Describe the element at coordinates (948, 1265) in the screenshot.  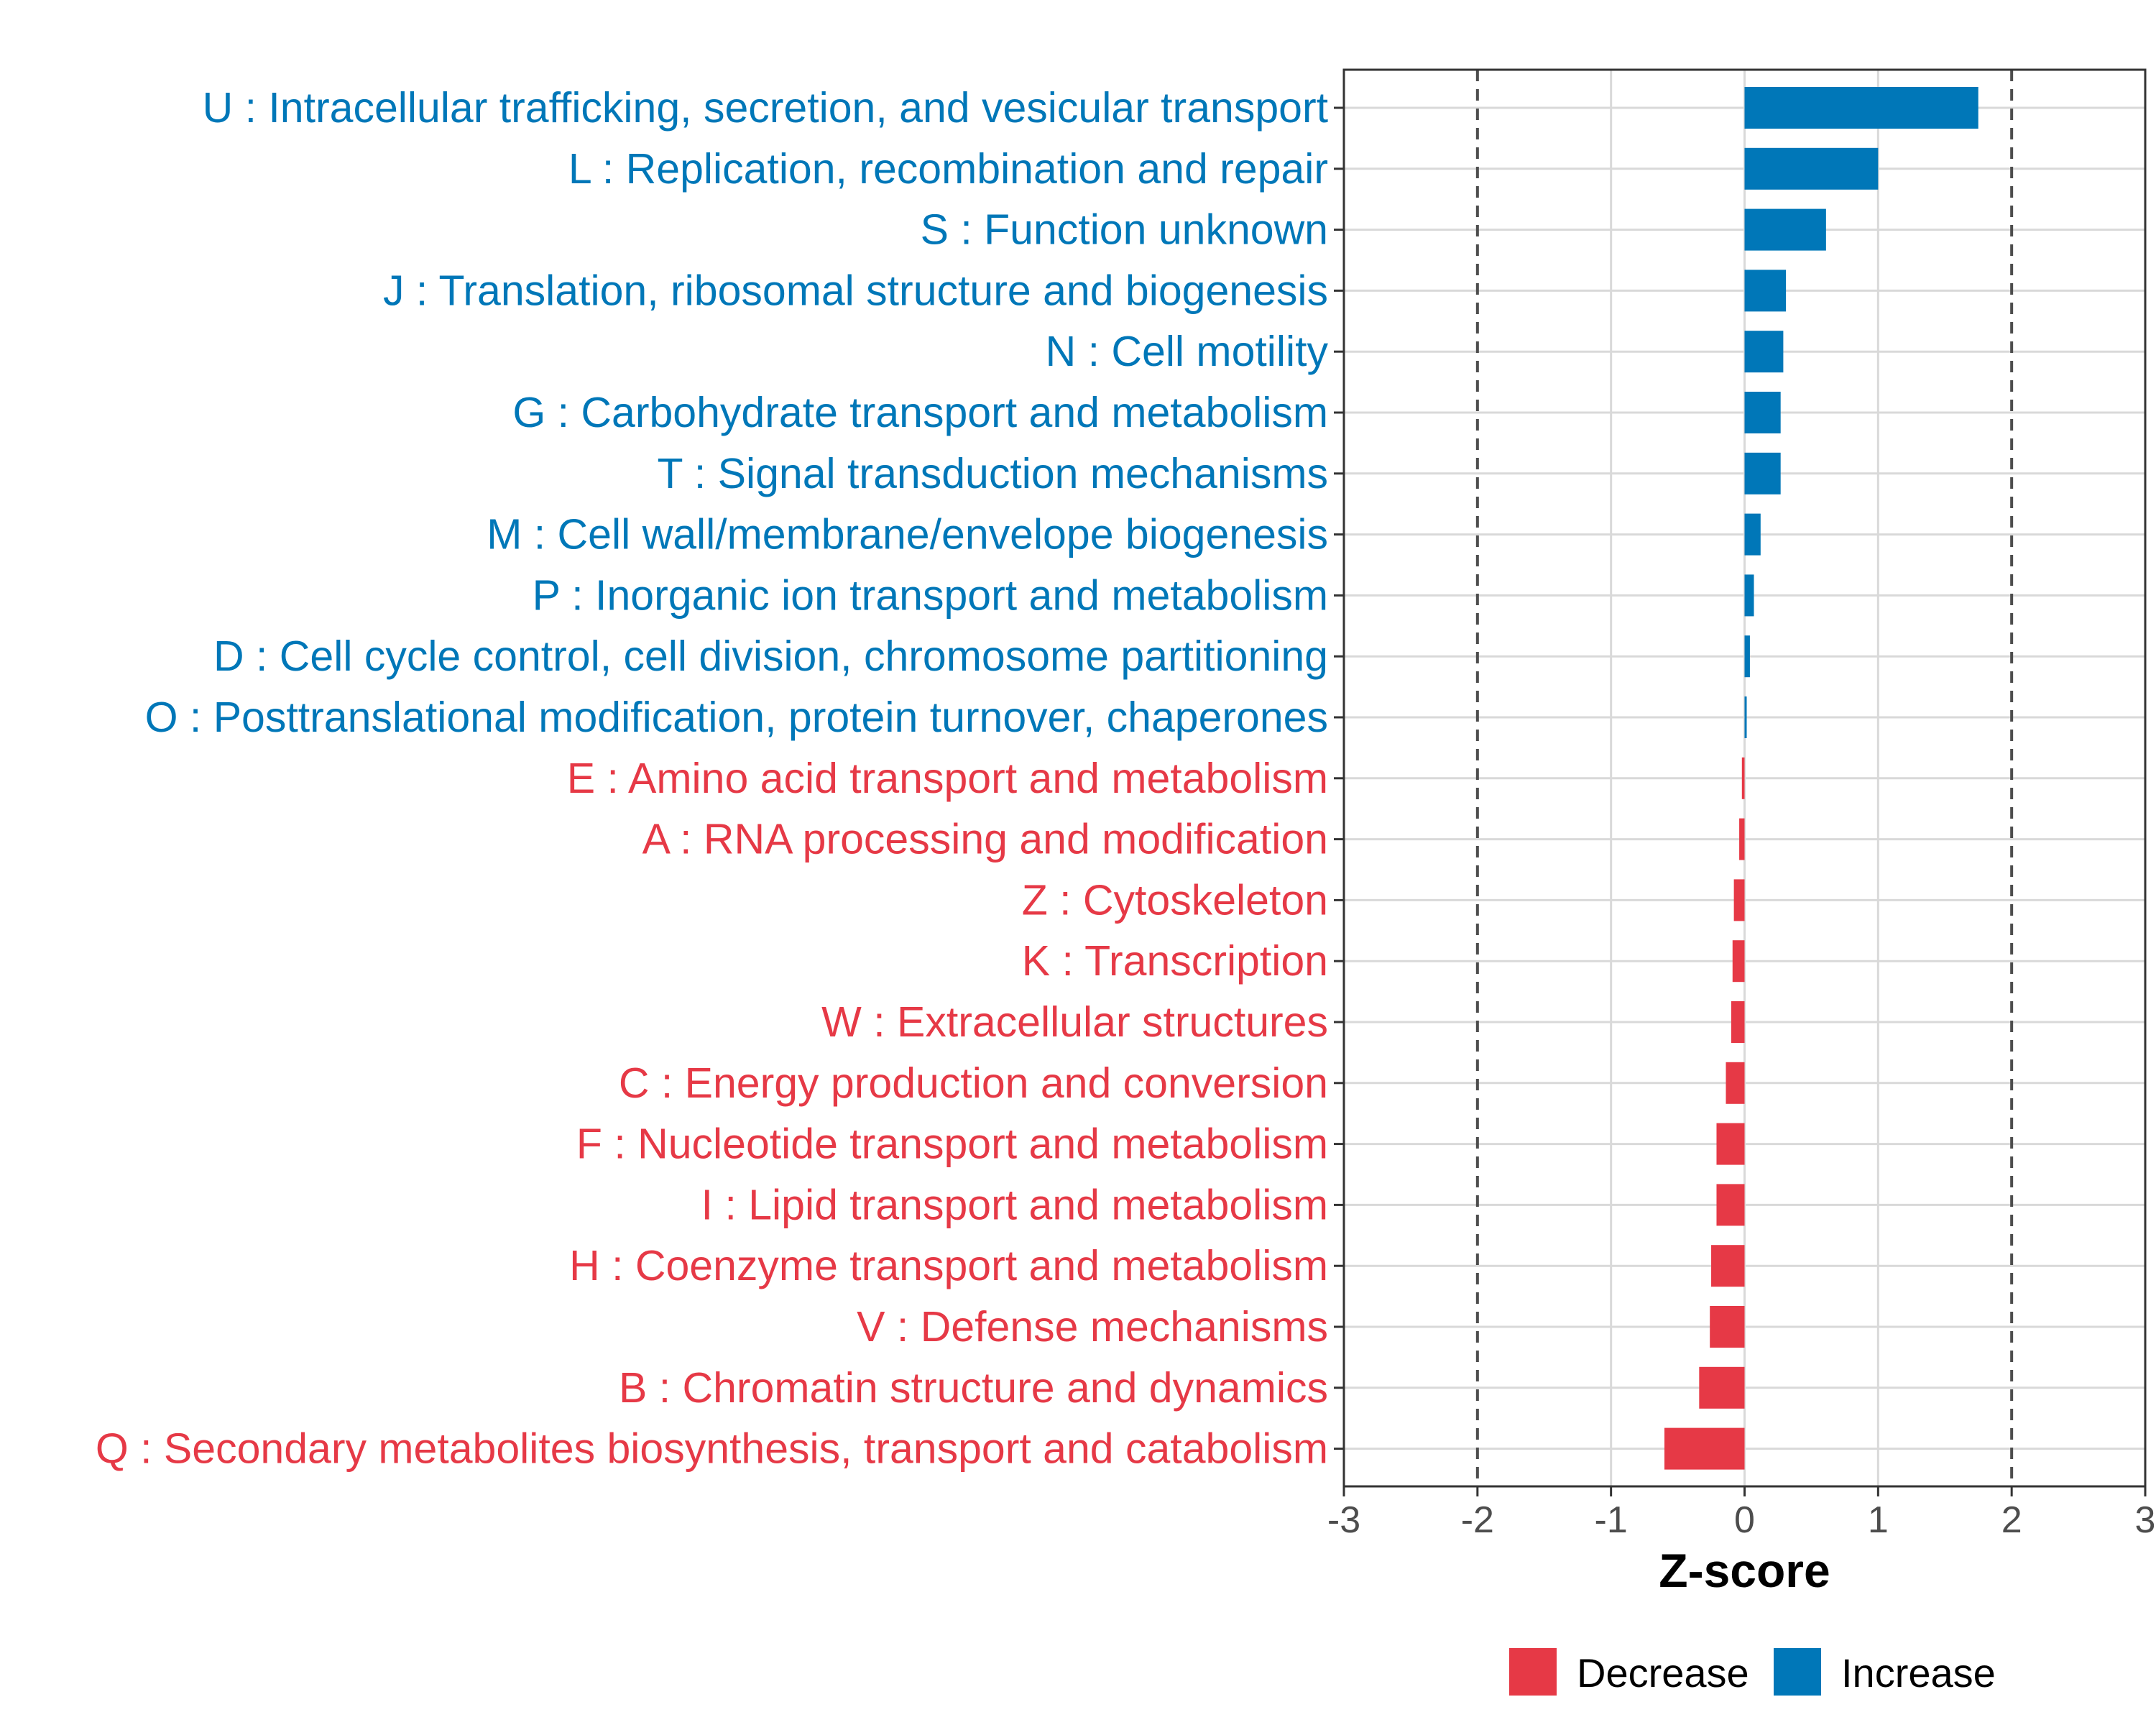
I see `category-label: H : Coenzyme transport and metabolism` at that location.